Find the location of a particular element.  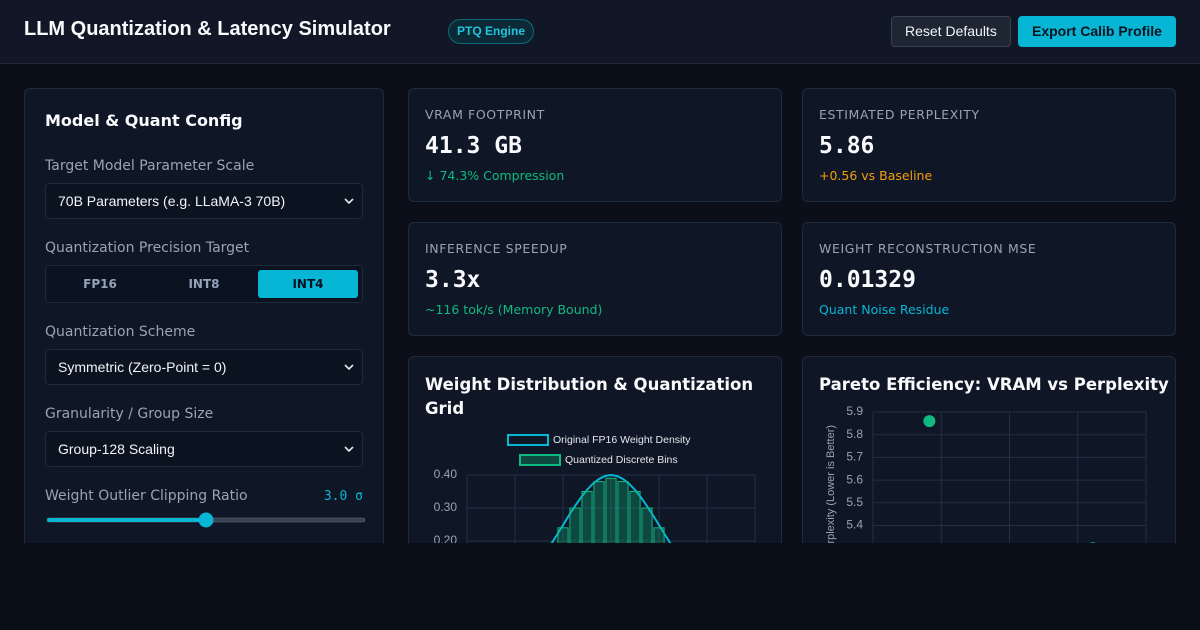

clipping-value: 3.0 σ is located at coordinates (343, 496).